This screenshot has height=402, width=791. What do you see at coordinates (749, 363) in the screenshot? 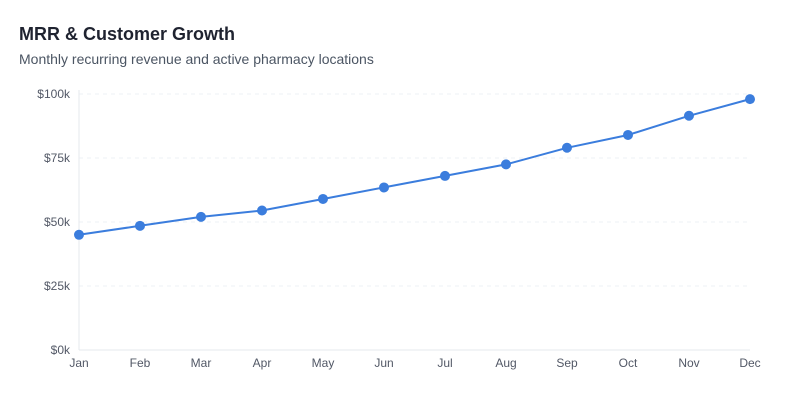
I see `x-tick-label: Dec` at bounding box center [749, 363].